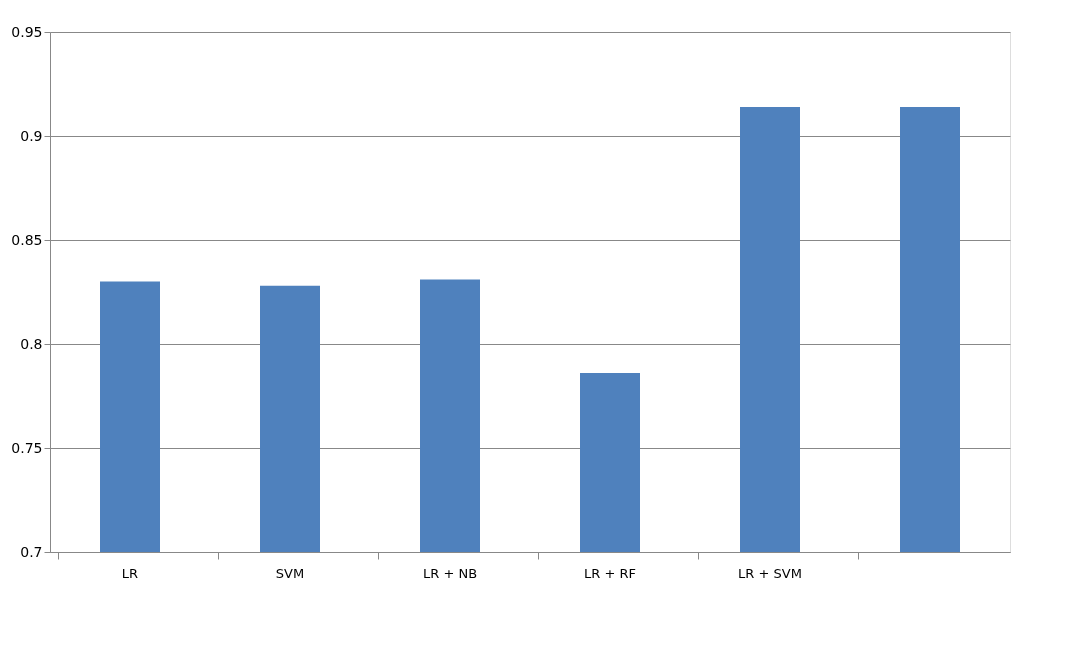 This screenshot has width=1080, height=646. Describe the element at coordinates (770, 573) in the screenshot. I see `x-tick-label: LR + SVM` at that location.